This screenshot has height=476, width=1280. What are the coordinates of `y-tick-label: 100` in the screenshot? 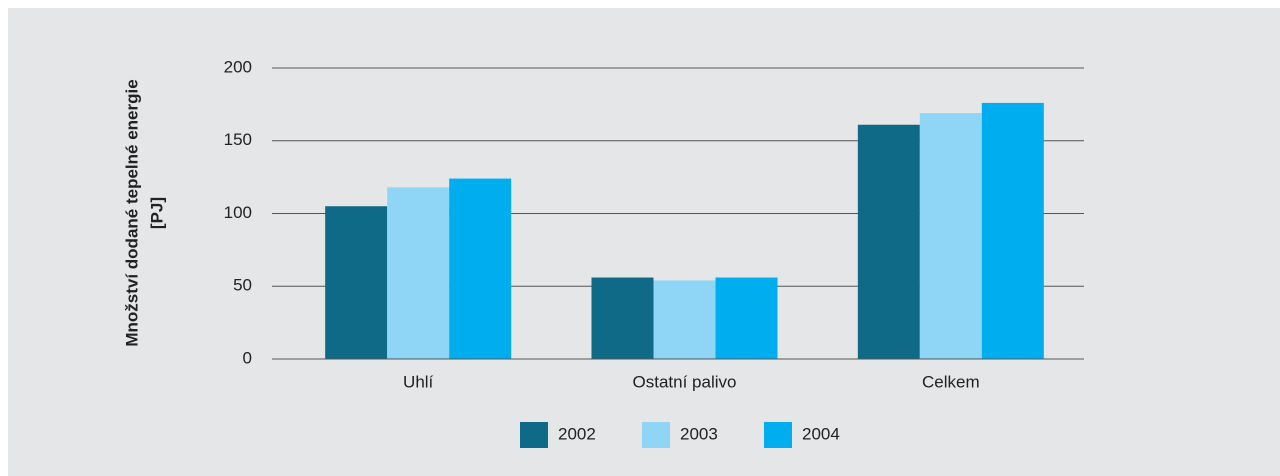 It's located at (238, 212).